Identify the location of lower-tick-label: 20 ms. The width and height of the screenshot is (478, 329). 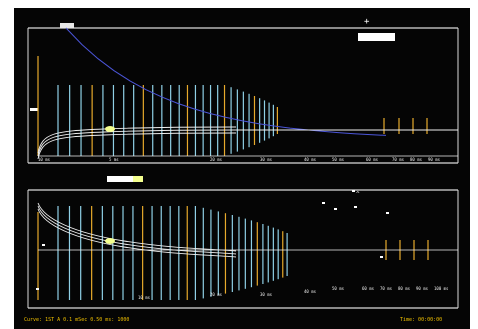
(216, 294).